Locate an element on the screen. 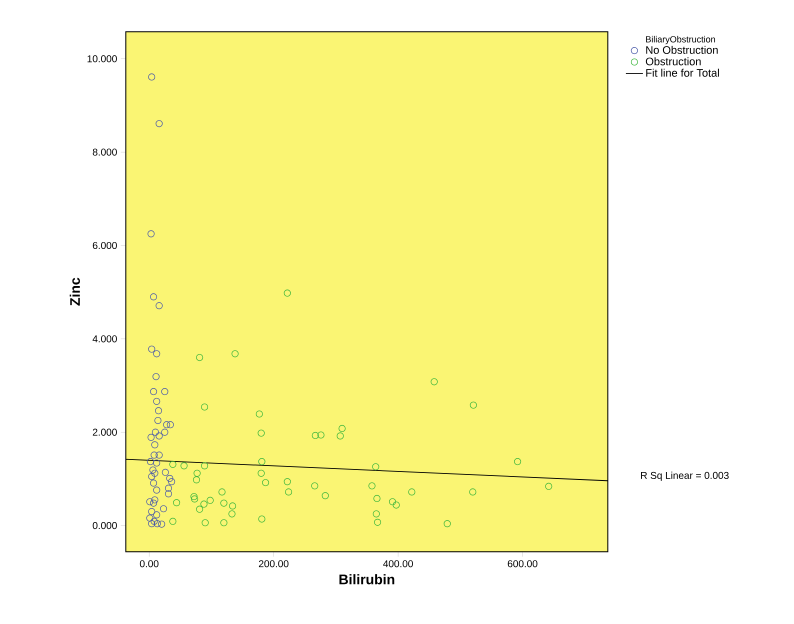  y-tick-label: 4.000 is located at coordinates (104, 338).